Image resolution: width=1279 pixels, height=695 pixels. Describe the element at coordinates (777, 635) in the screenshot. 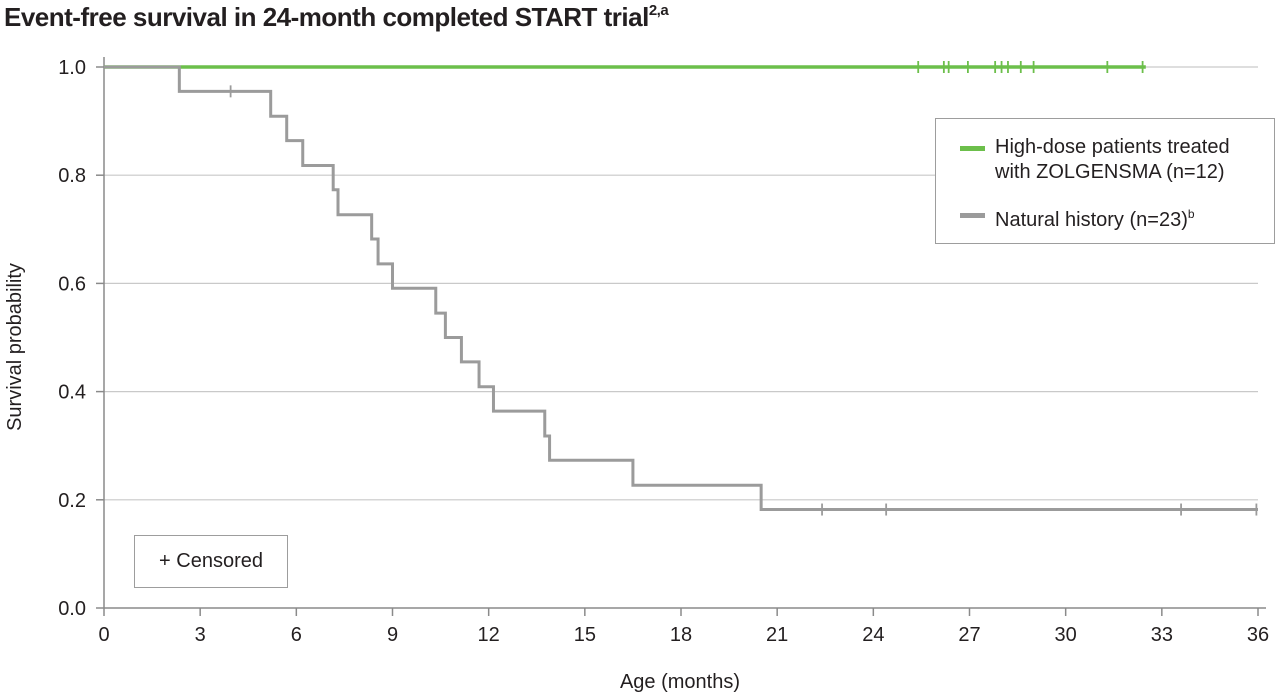

I see `x-tick-label: 21` at that location.